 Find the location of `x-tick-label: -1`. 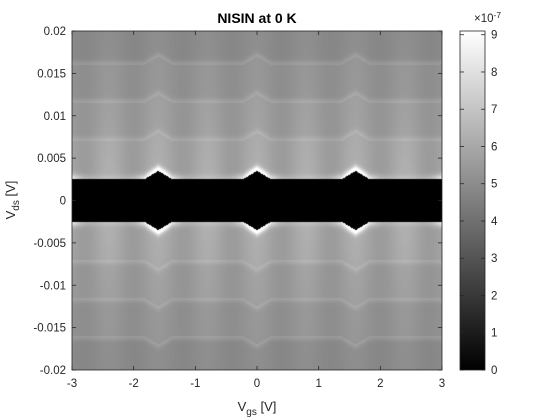

x-tick-label: -1 is located at coordinates (195, 384).